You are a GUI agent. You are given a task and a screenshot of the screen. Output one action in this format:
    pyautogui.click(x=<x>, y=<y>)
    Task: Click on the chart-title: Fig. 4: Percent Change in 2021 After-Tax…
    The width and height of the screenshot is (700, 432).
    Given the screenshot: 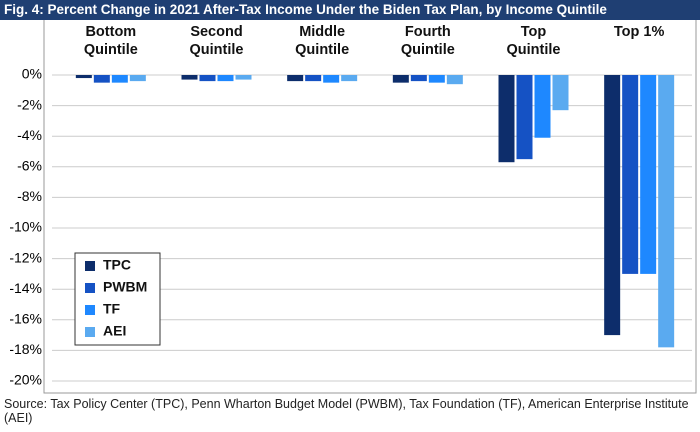 What is the action you would take?
    pyautogui.click(x=350, y=10)
    